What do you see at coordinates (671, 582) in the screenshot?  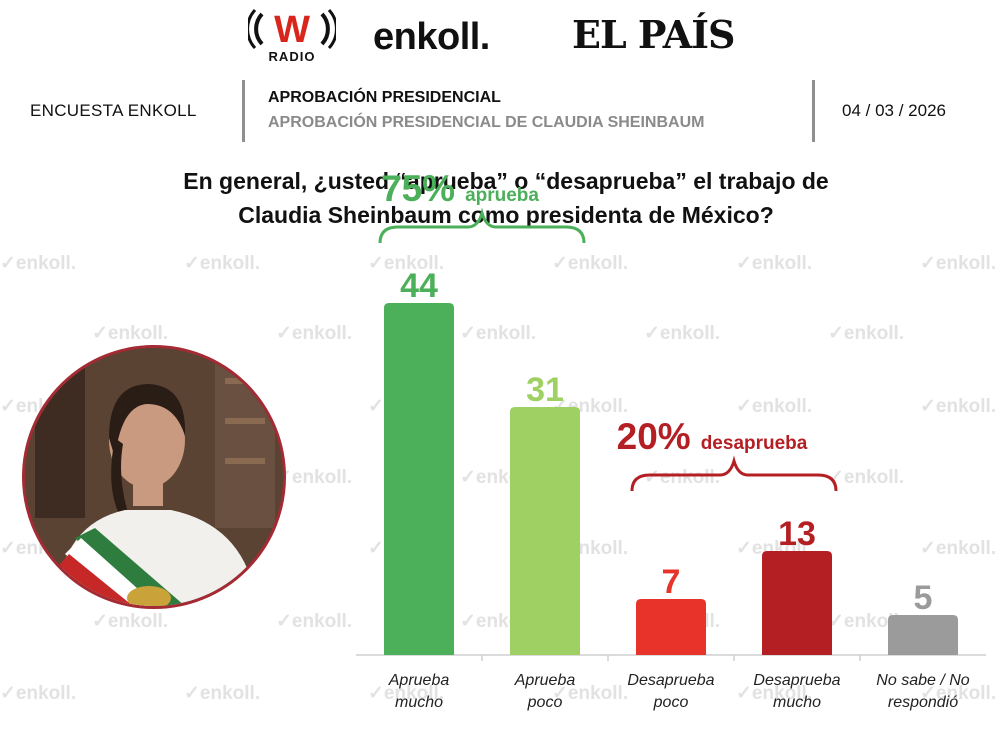 I see `bar-value-label: 7` at bounding box center [671, 582].